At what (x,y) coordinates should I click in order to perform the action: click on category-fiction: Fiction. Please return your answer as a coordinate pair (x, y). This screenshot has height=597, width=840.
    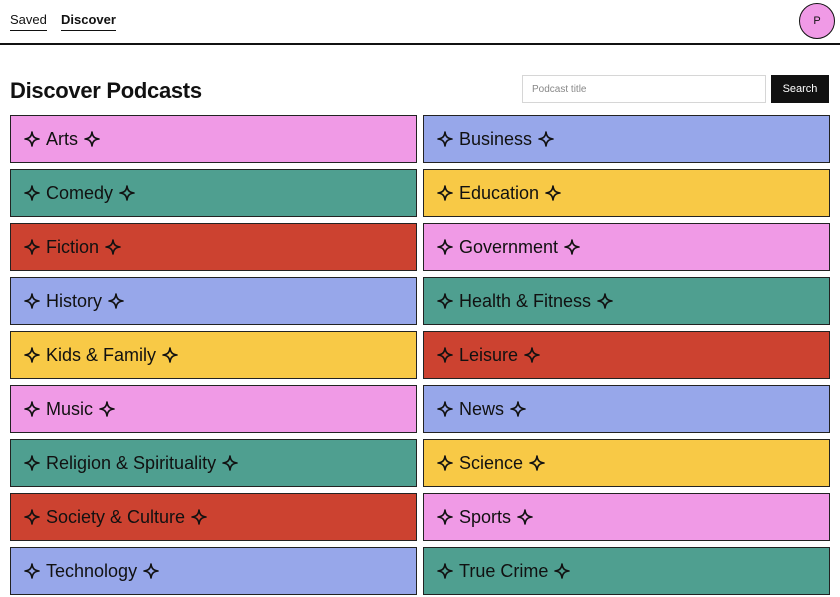
    Looking at the image, I should click on (213, 247).